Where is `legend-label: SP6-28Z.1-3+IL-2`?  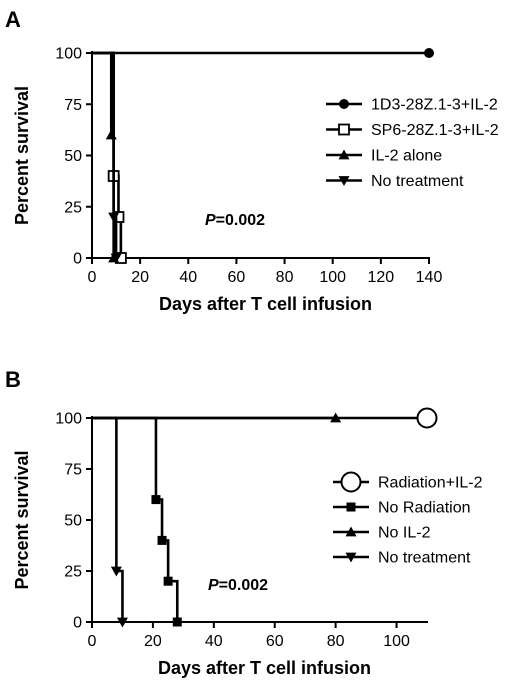
legend-label: SP6-28Z.1-3+IL-2 is located at coordinates (435, 130).